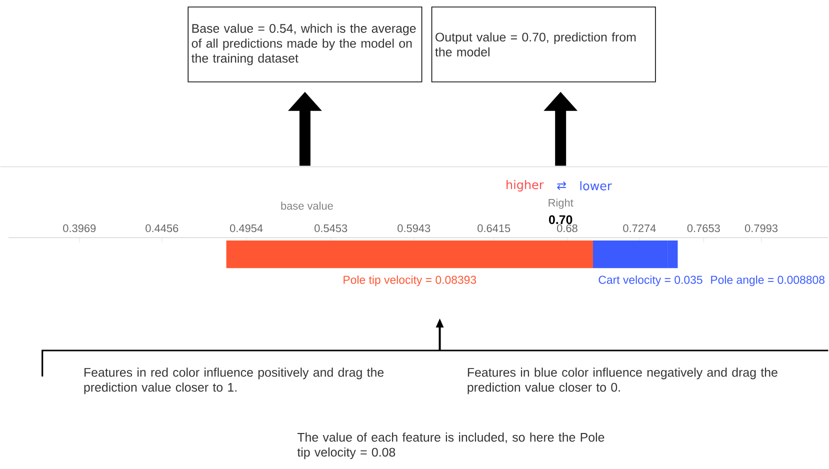  What do you see at coordinates (767, 280) in the screenshot?
I see `text: Pole angle = 0.008808` at bounding box center [767, 280].